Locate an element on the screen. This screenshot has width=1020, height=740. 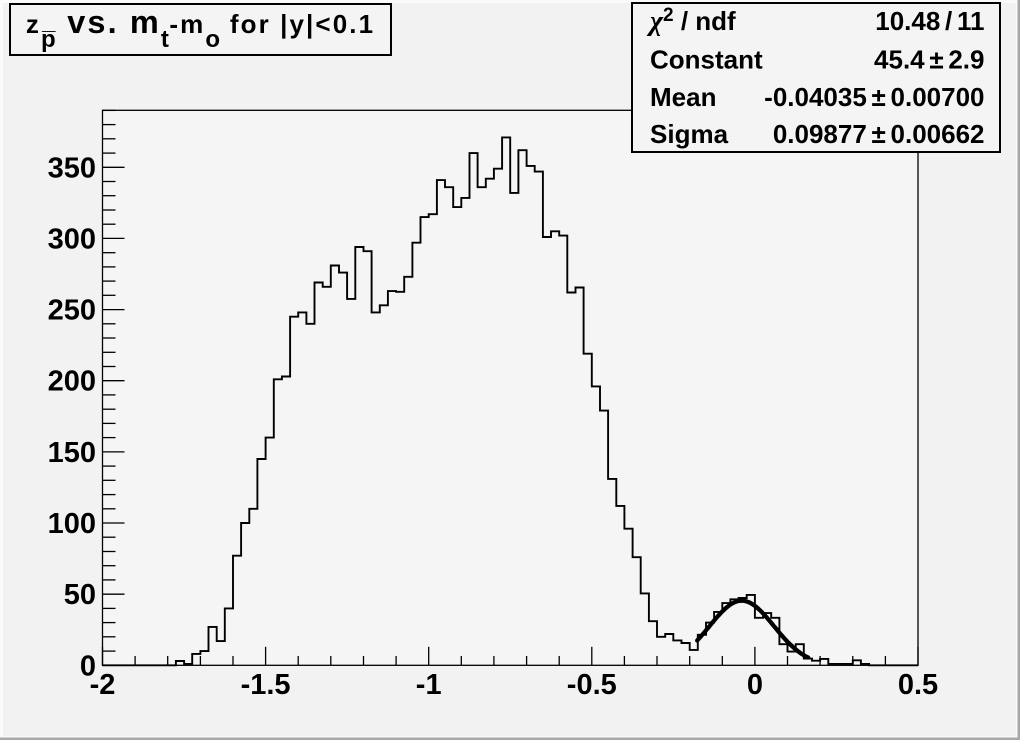
svg-text: 200 is located at coordinates (72, 382).